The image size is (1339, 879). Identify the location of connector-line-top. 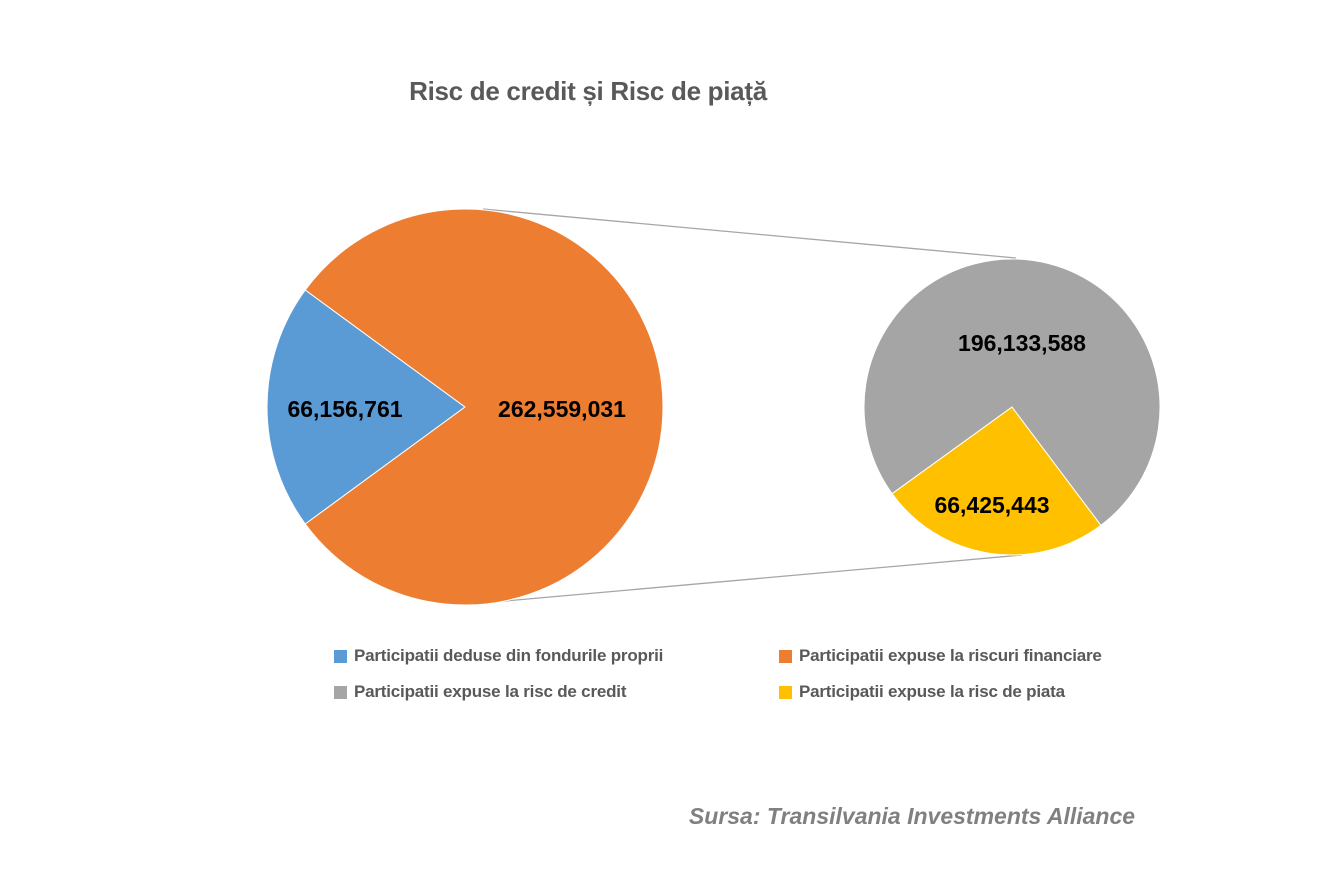
(749, 233).